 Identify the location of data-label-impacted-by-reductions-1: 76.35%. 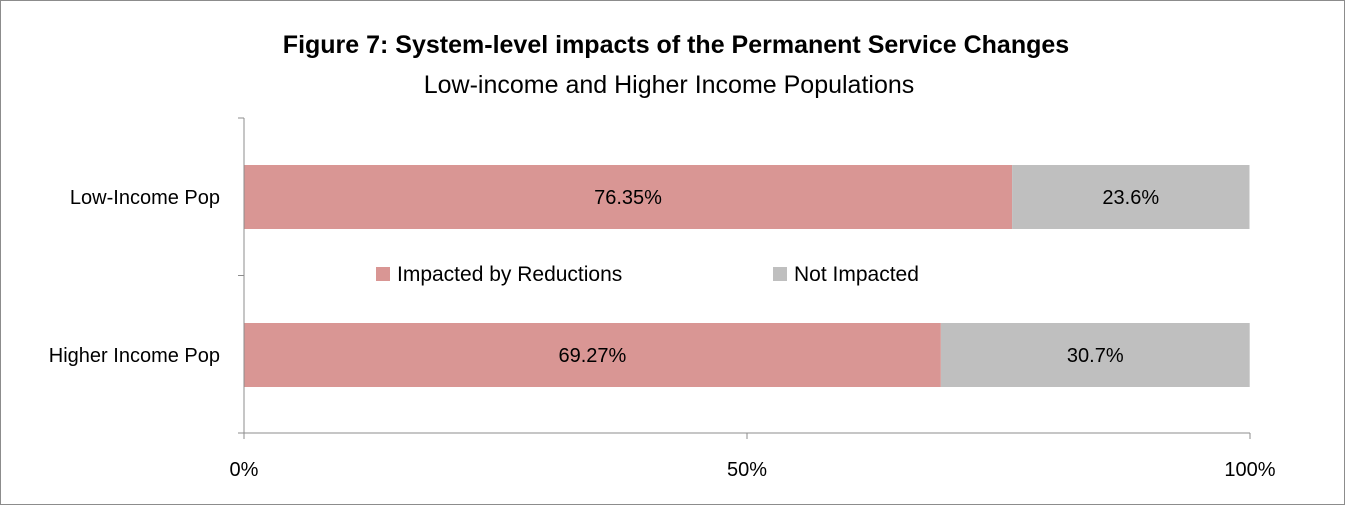
(628, 198).